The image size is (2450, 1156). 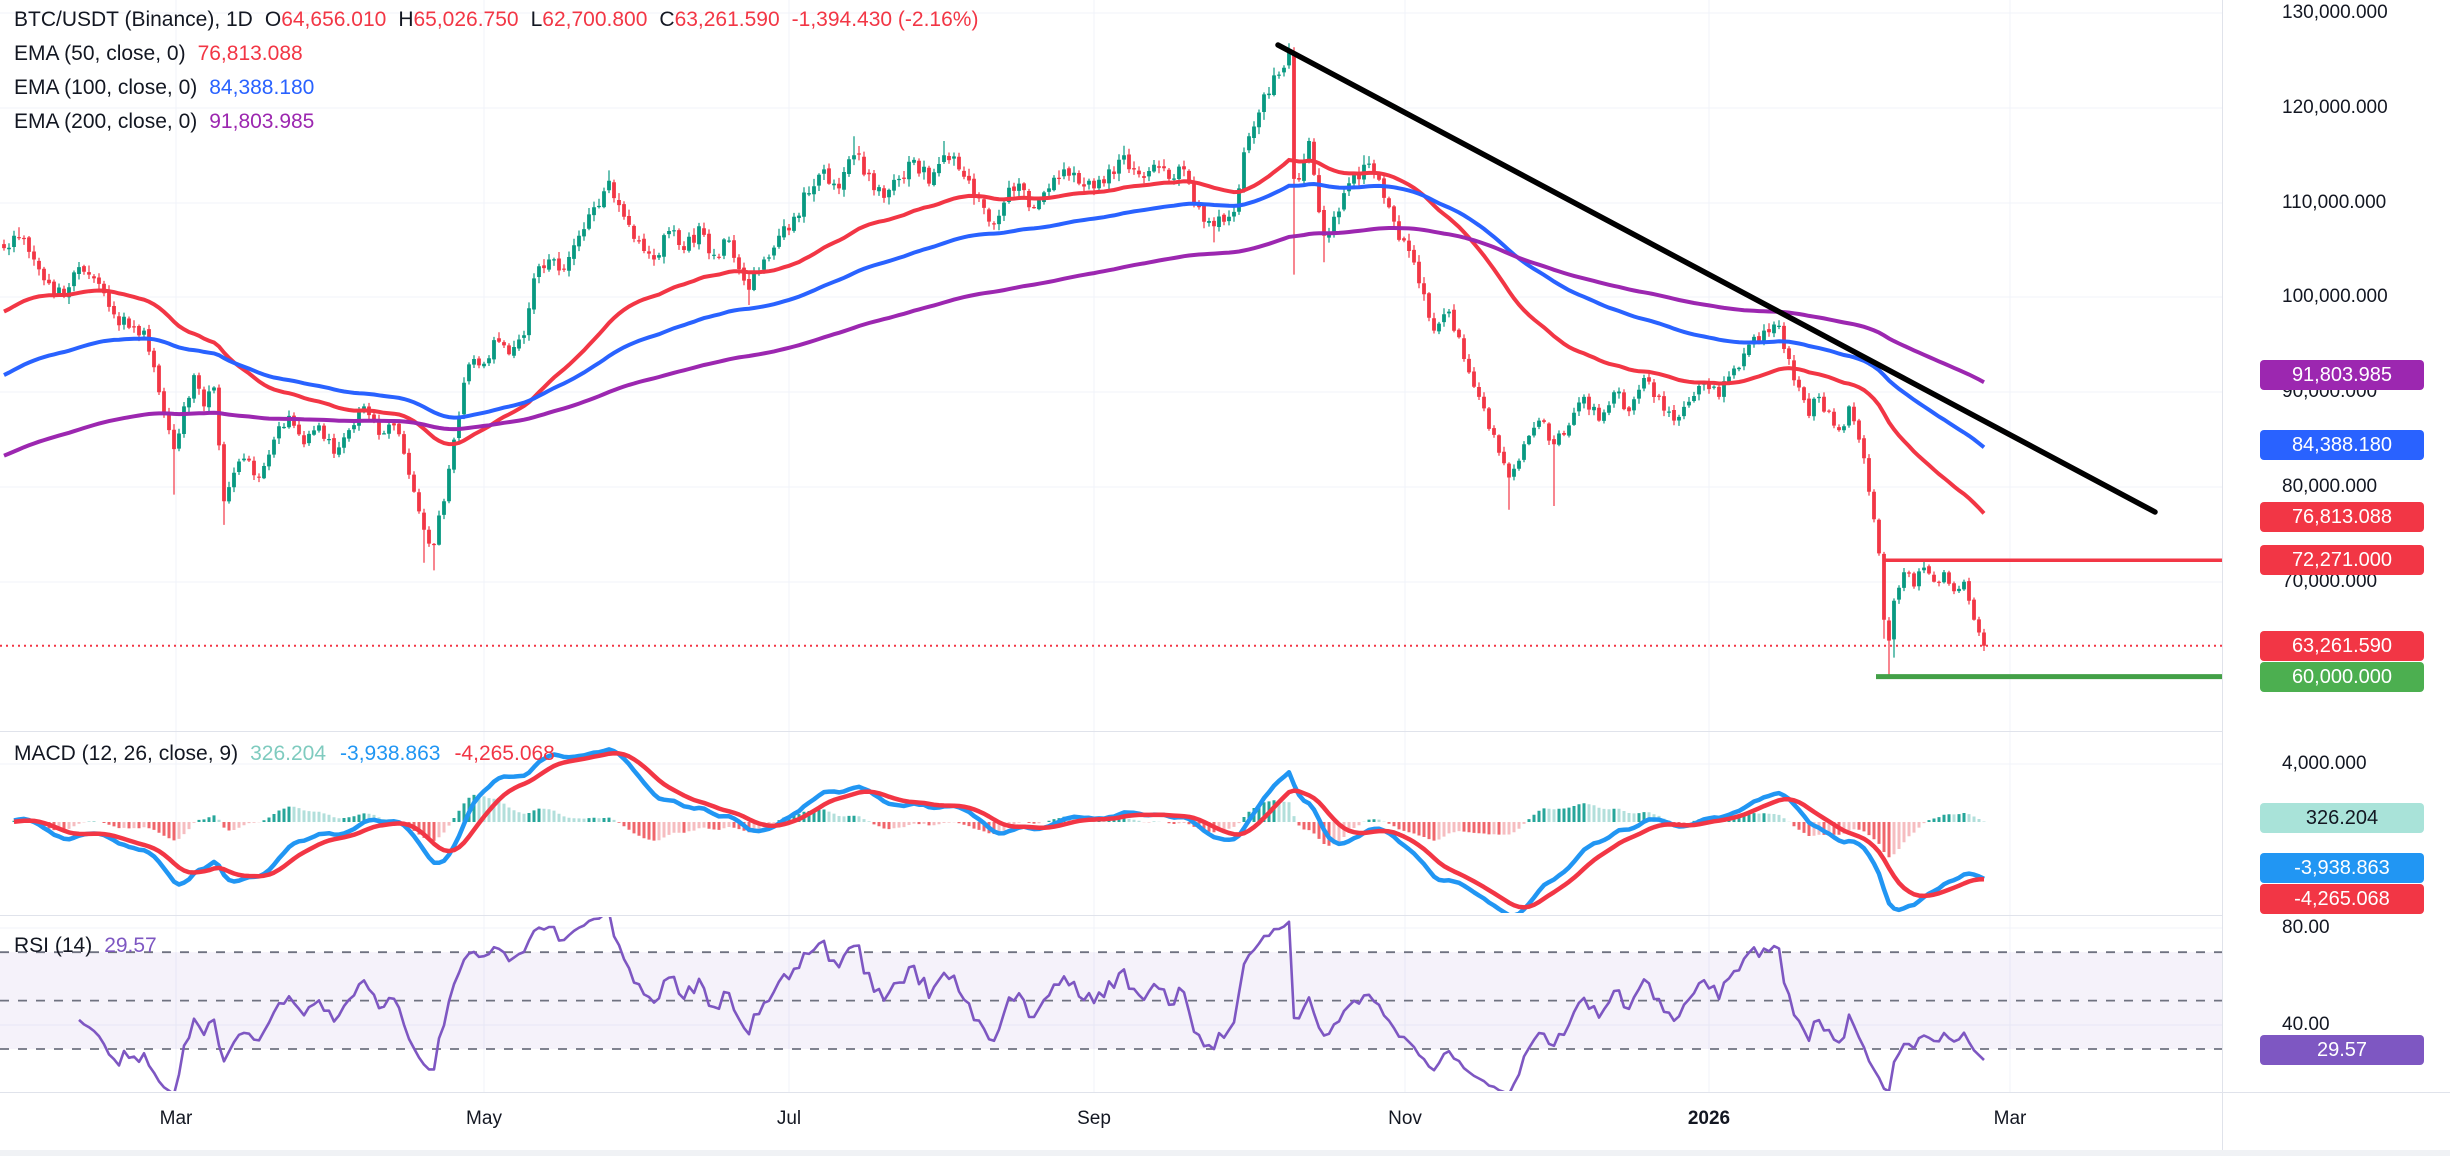 I want to click on time-label: Nov, so click(x=1405, y=1118).